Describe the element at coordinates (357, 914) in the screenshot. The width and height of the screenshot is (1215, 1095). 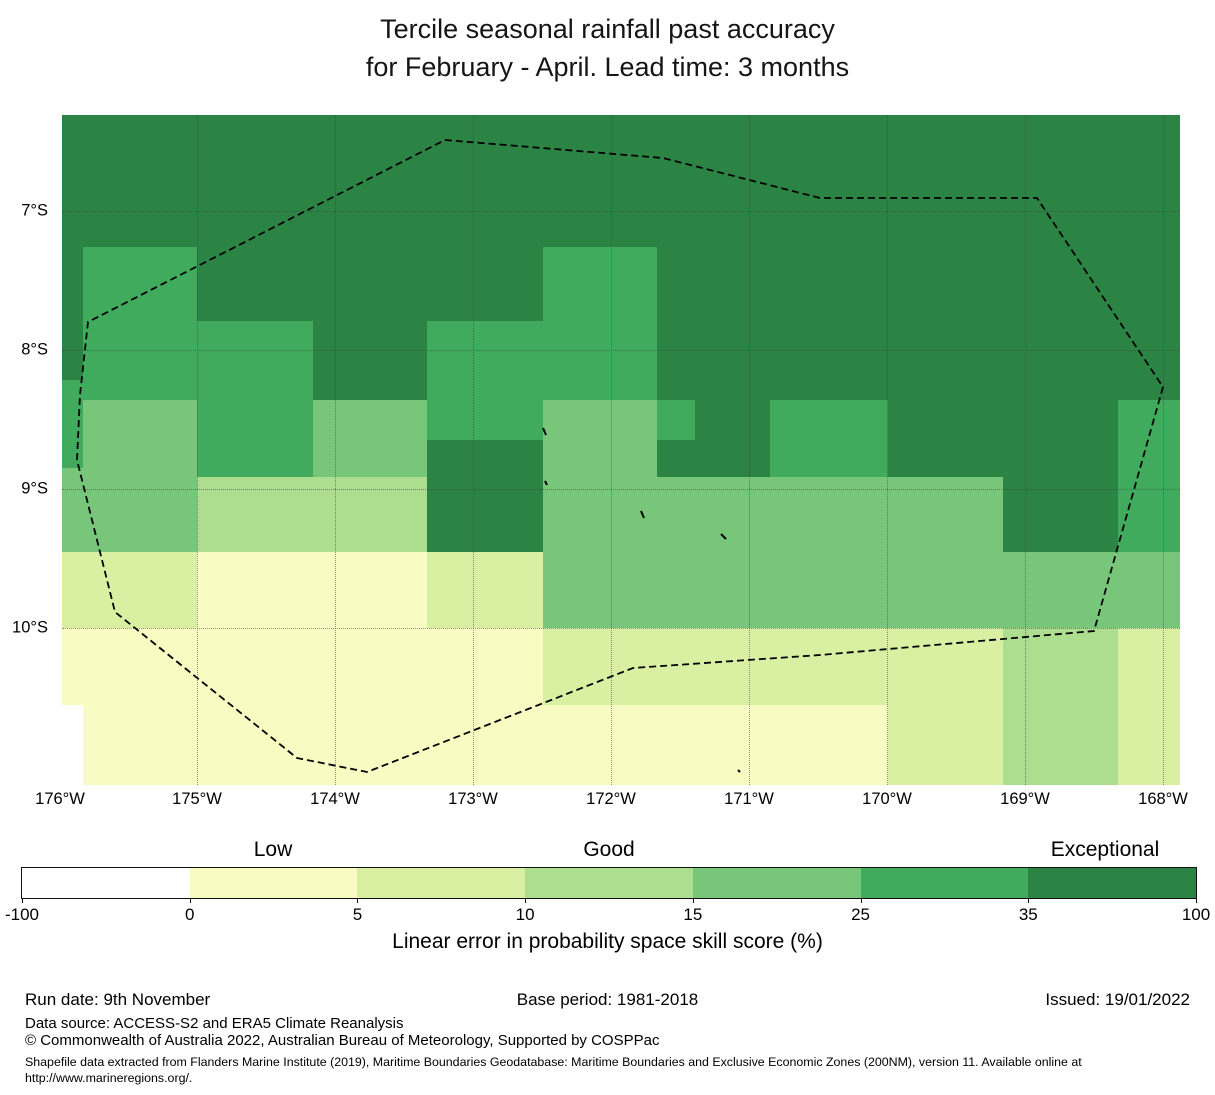
I see `colorbar-tick-label: 5` at that location.